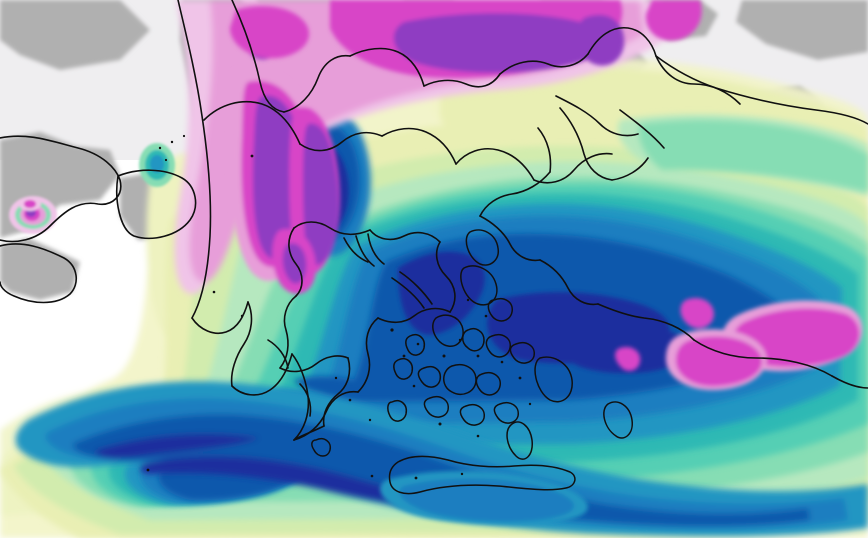 The width and height of the screenshot is (868, 538). I want to click on snow-core-se-anatolia, so click(739, 344).